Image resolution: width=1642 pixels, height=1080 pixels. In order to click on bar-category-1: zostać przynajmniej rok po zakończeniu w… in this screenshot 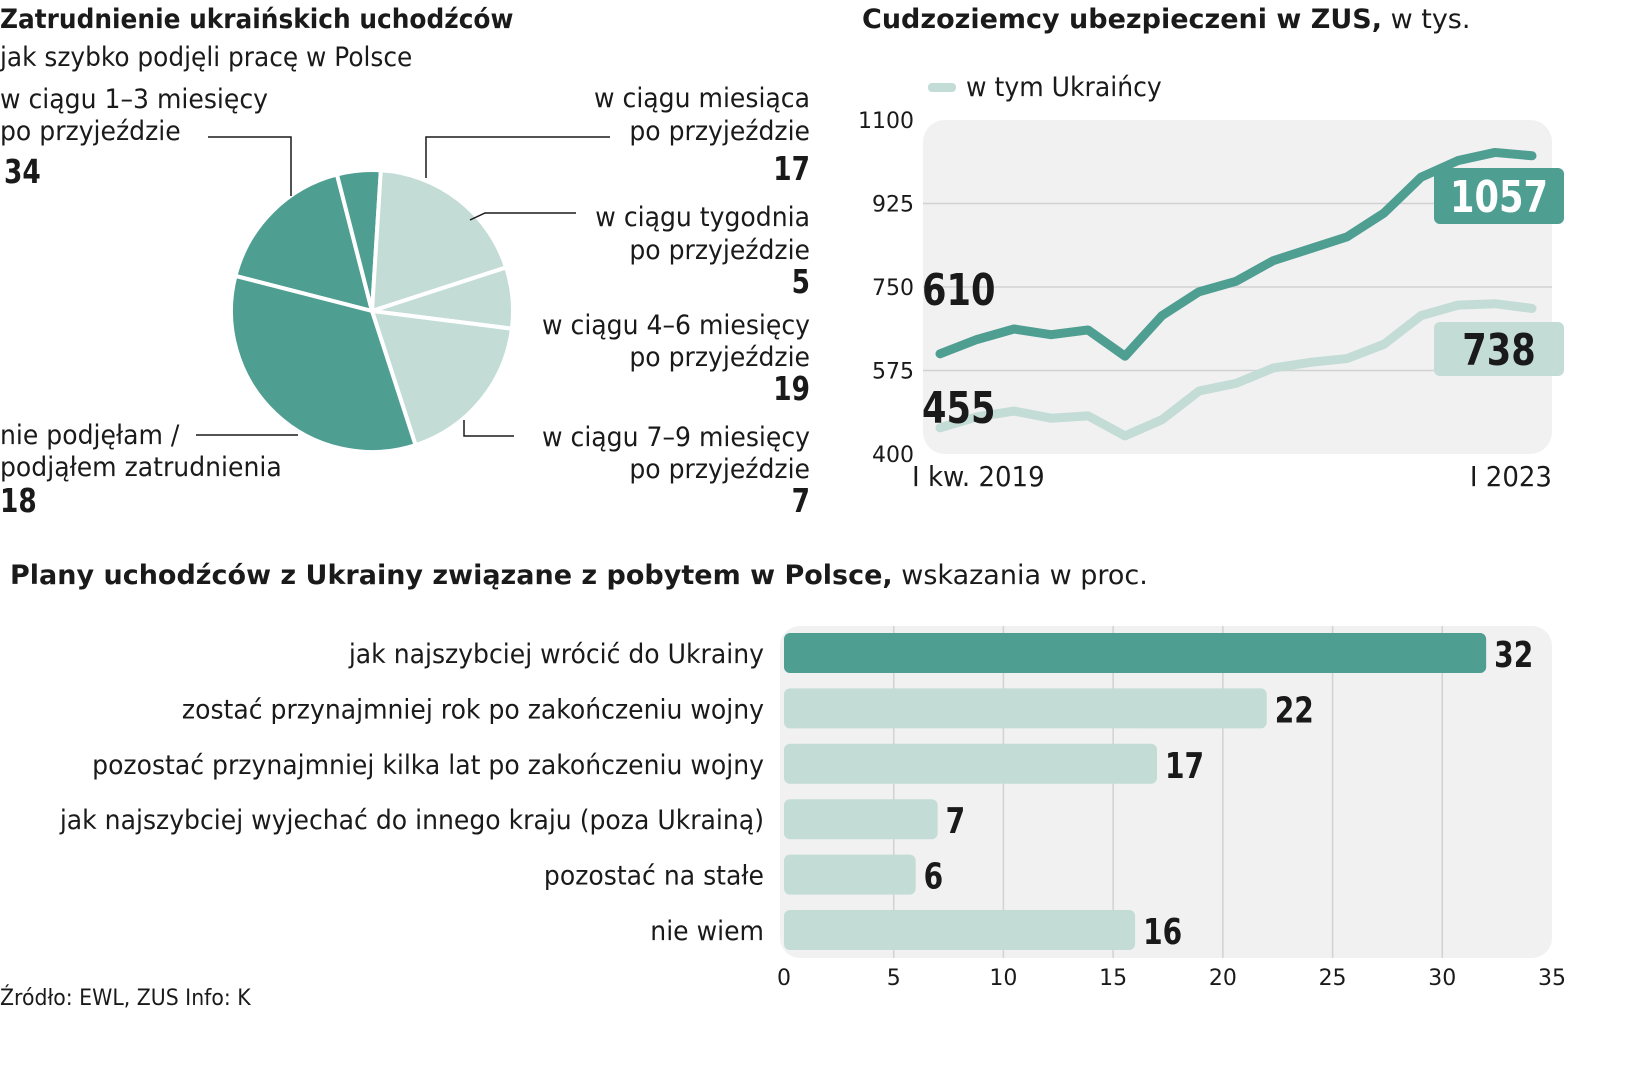, I will do `click(473, 710)`.